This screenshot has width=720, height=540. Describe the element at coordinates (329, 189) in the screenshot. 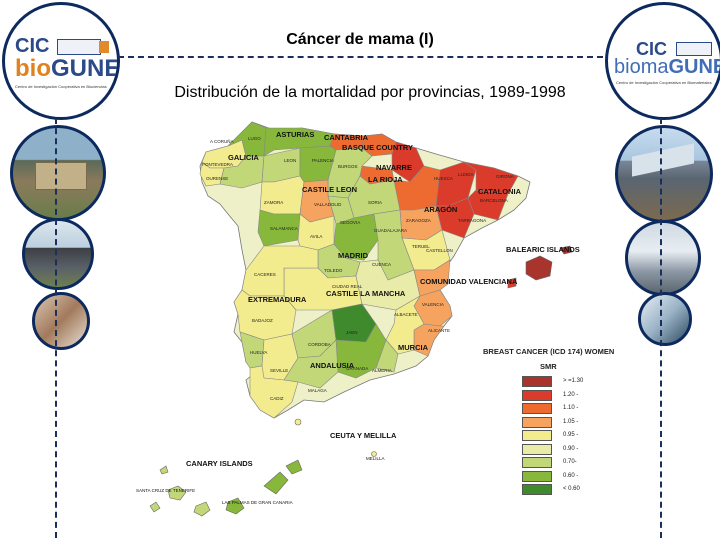

I see `region-label-castile-leon: CASTILE LEON` at that location.